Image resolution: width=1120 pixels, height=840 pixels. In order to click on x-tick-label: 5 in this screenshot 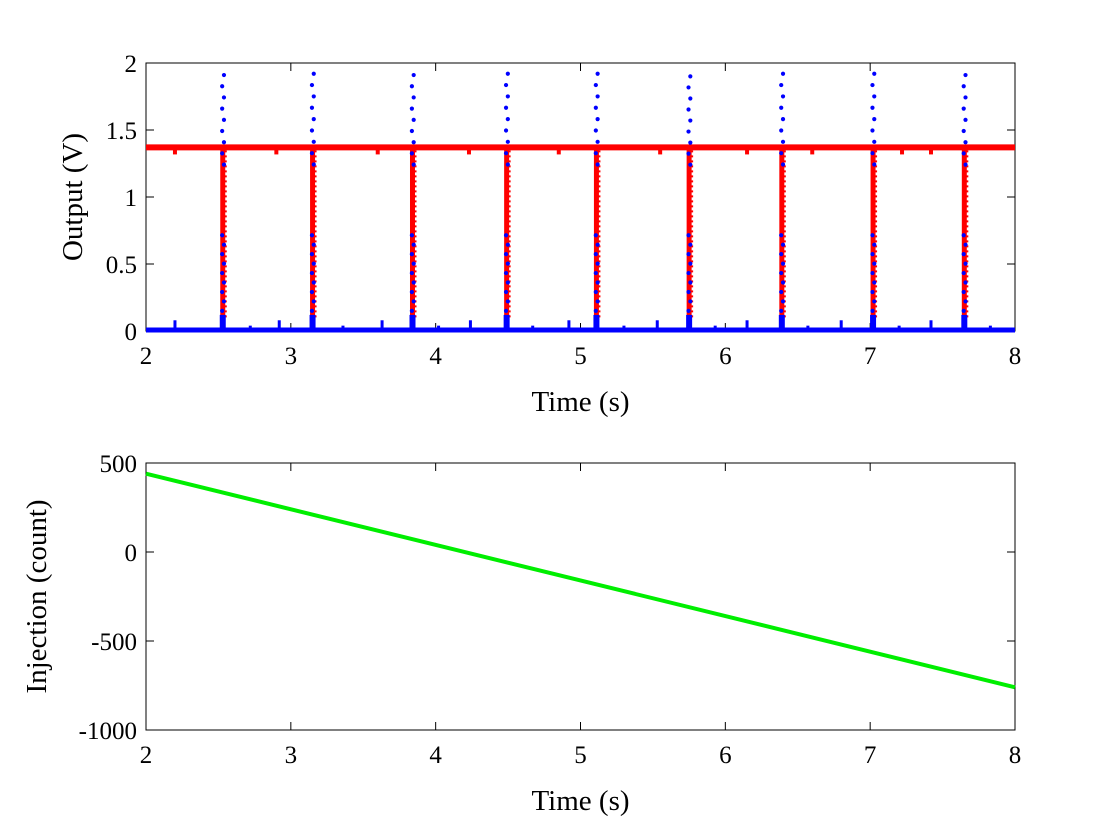, I will do `click(580, 755)`.